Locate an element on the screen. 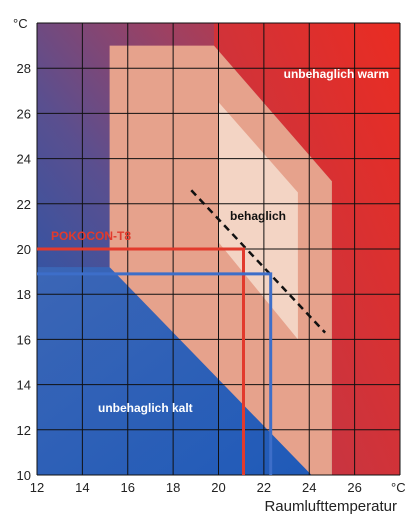 The height and width of the screenshot is (515, 405). comfort-zone-inner is located at coordinates (258, 221).